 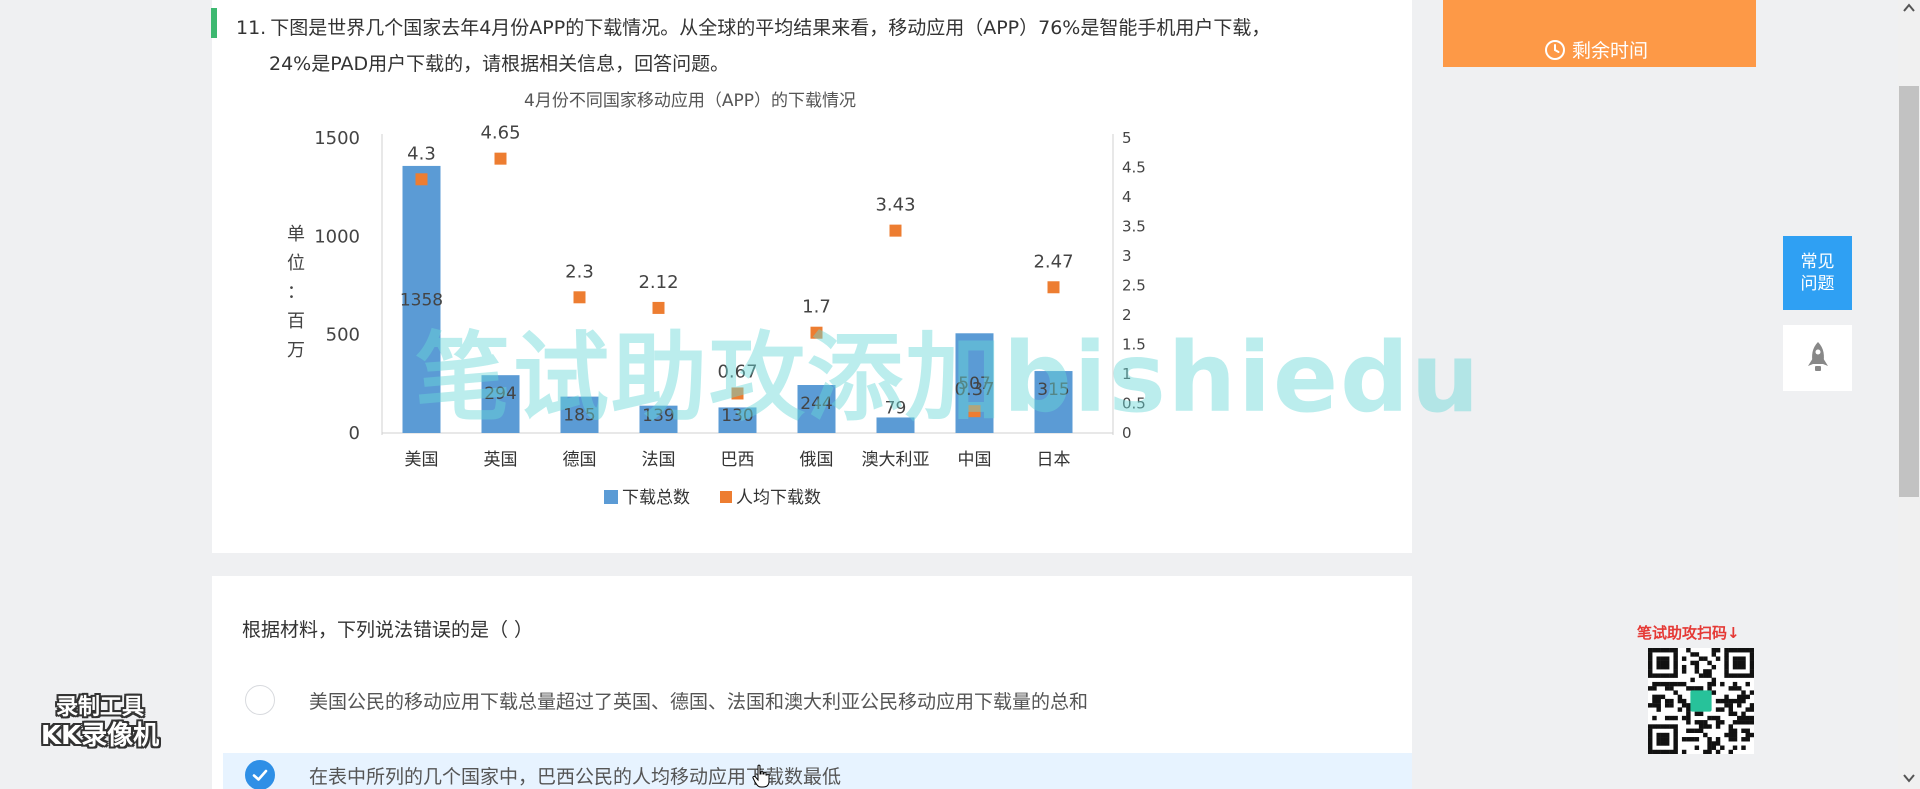 I want to click on qr-code-image, so click(x=1701, y=701).